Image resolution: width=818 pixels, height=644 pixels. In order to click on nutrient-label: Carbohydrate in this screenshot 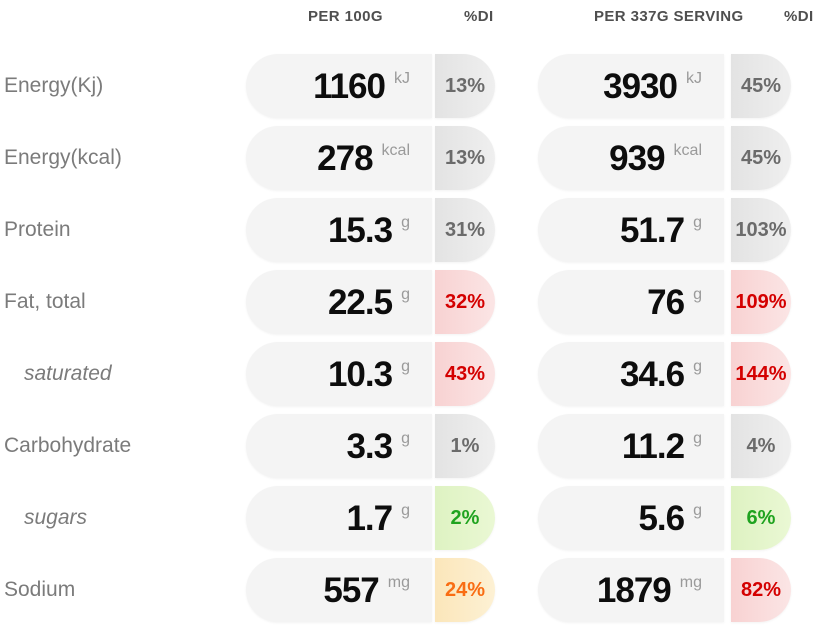, I will do `click(68, 445)`.